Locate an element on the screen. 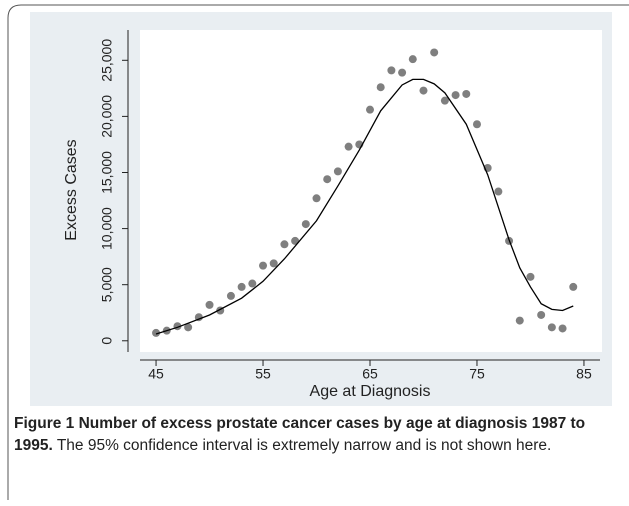  y-tick-label: 5,000 is located at coordinates (107, 284).